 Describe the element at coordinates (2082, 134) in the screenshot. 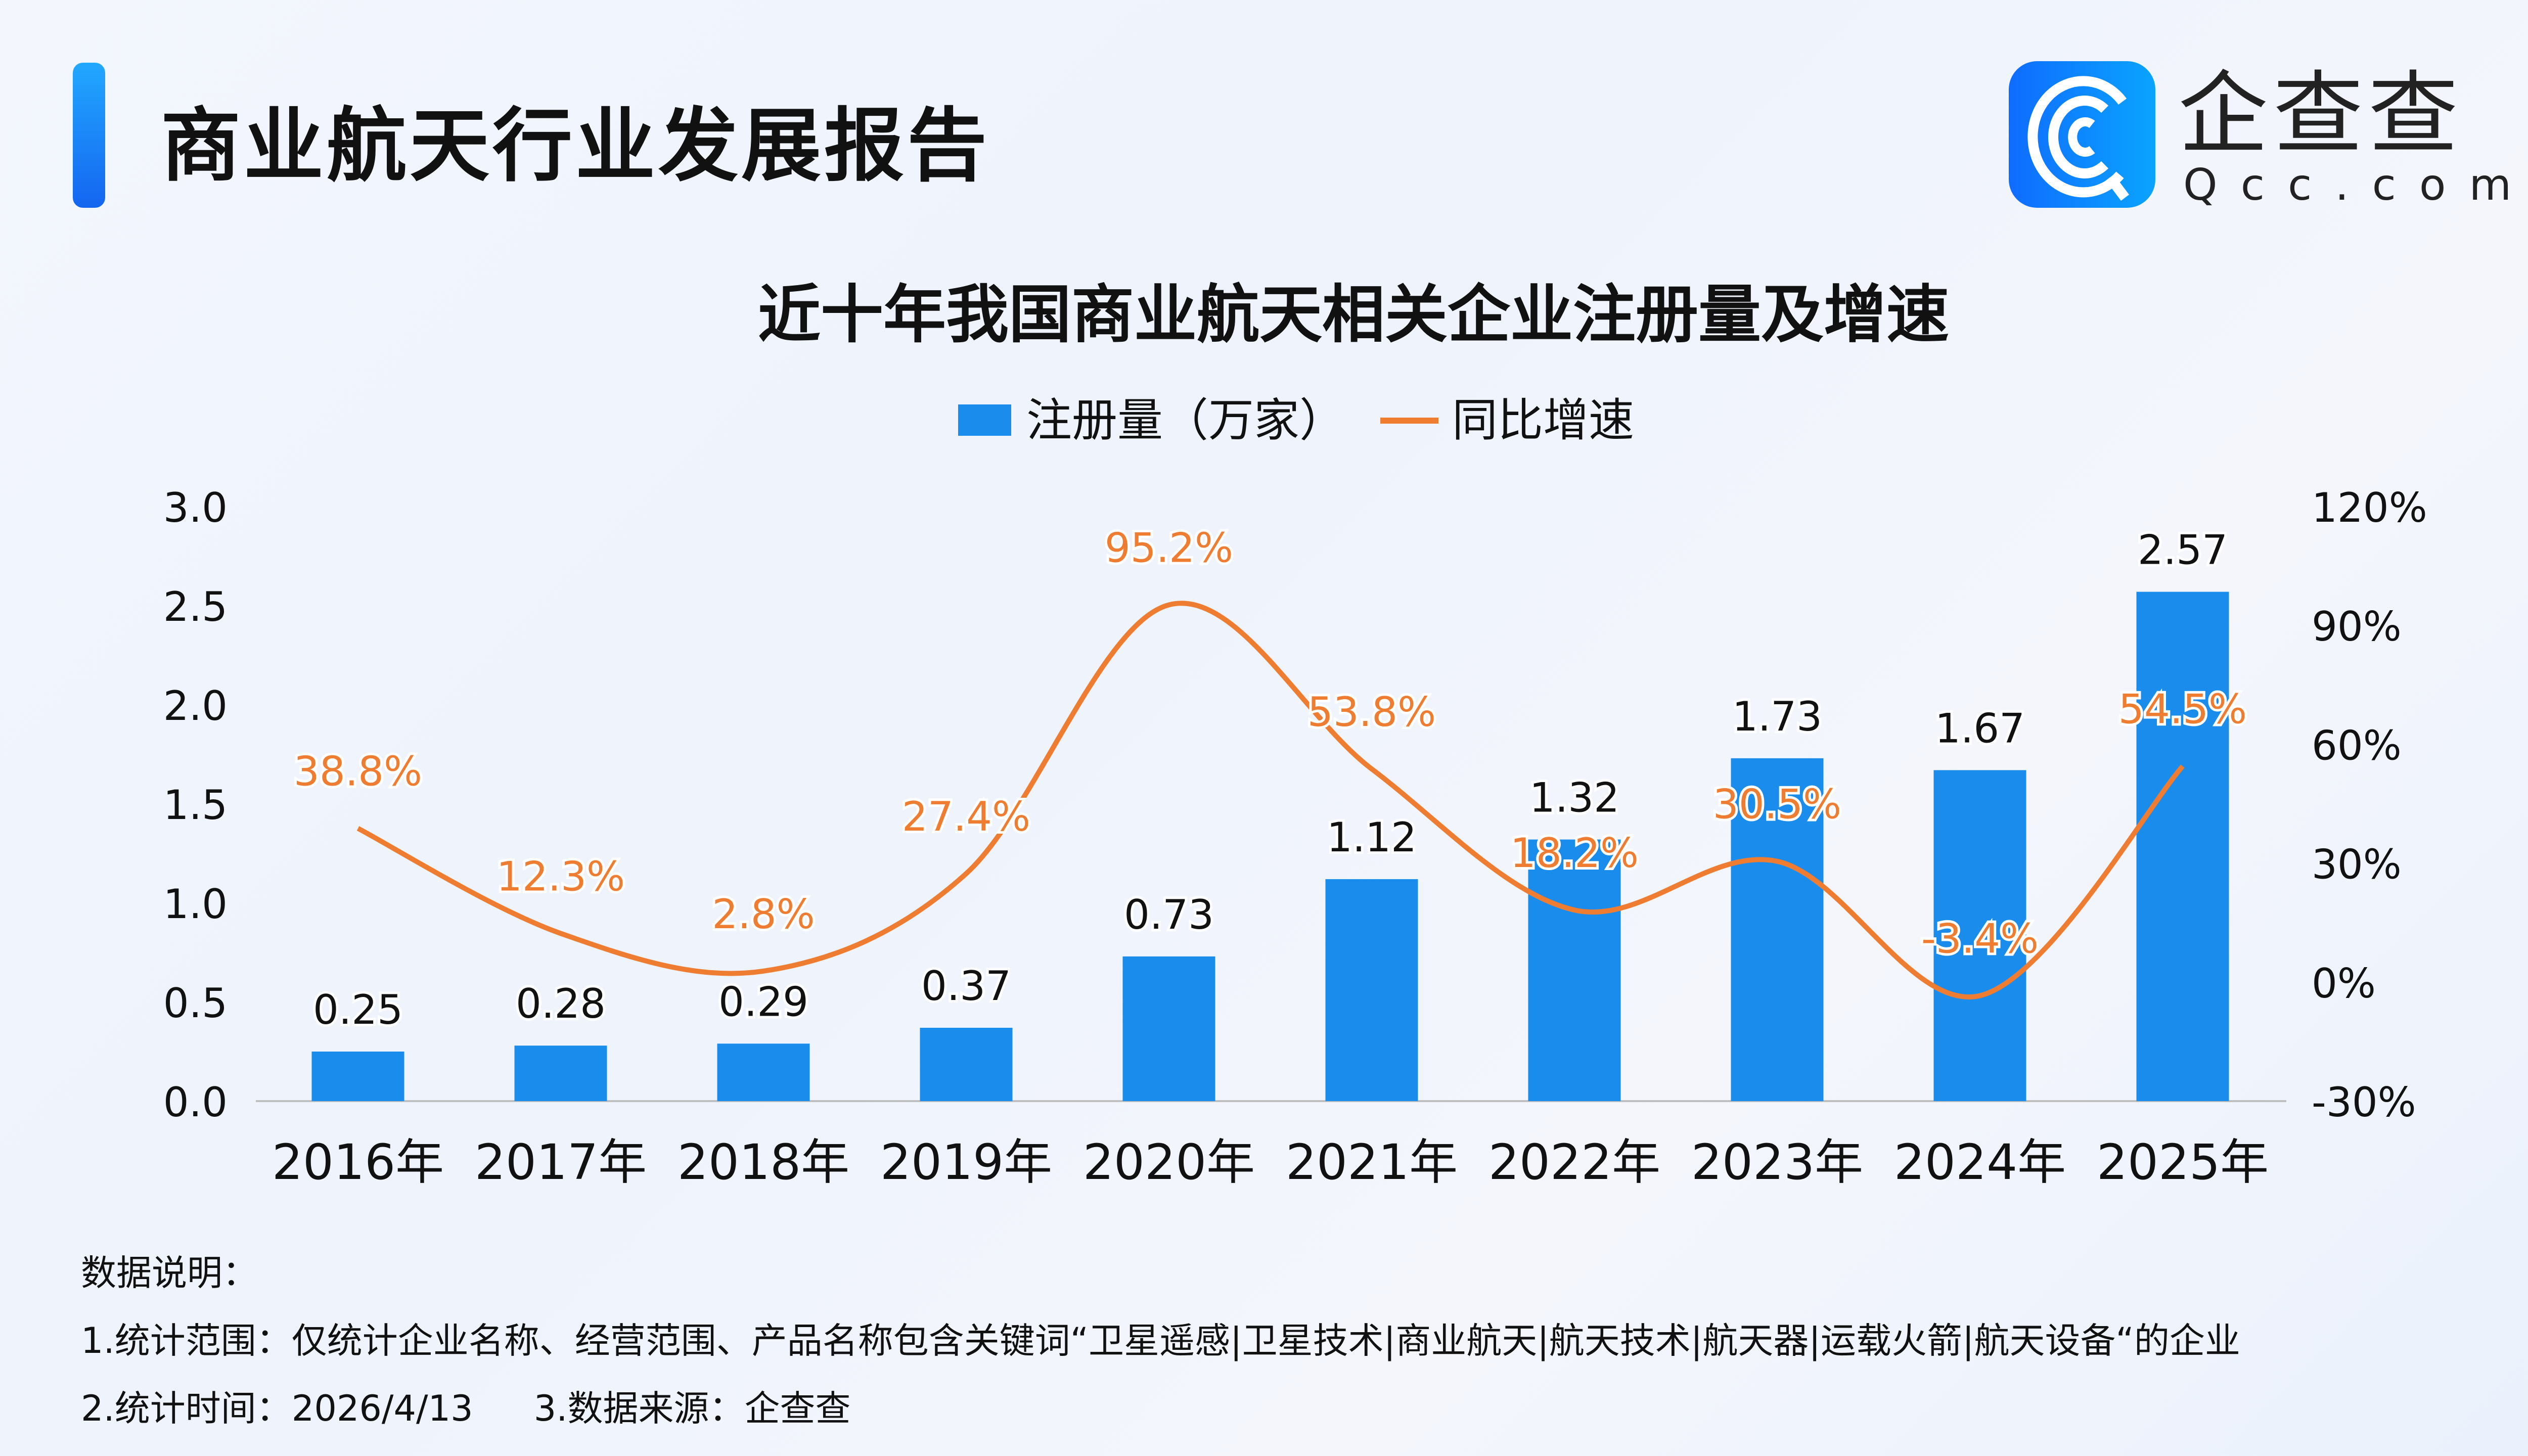

I see `qcc-logo-icon` at that location.